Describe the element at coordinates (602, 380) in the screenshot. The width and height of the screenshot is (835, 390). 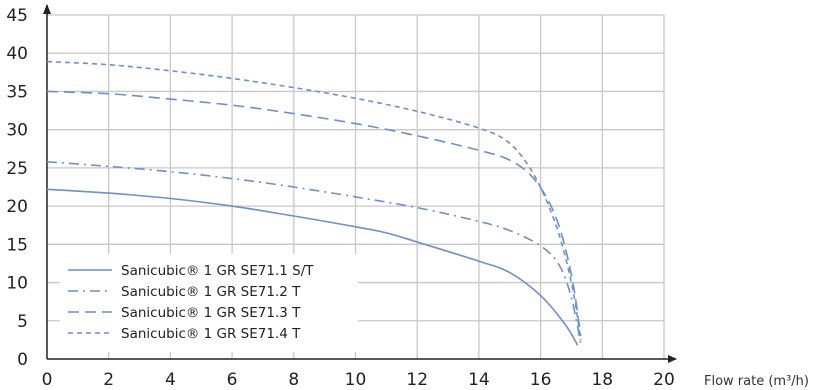
I see `x-tick-label: 18` at that location.